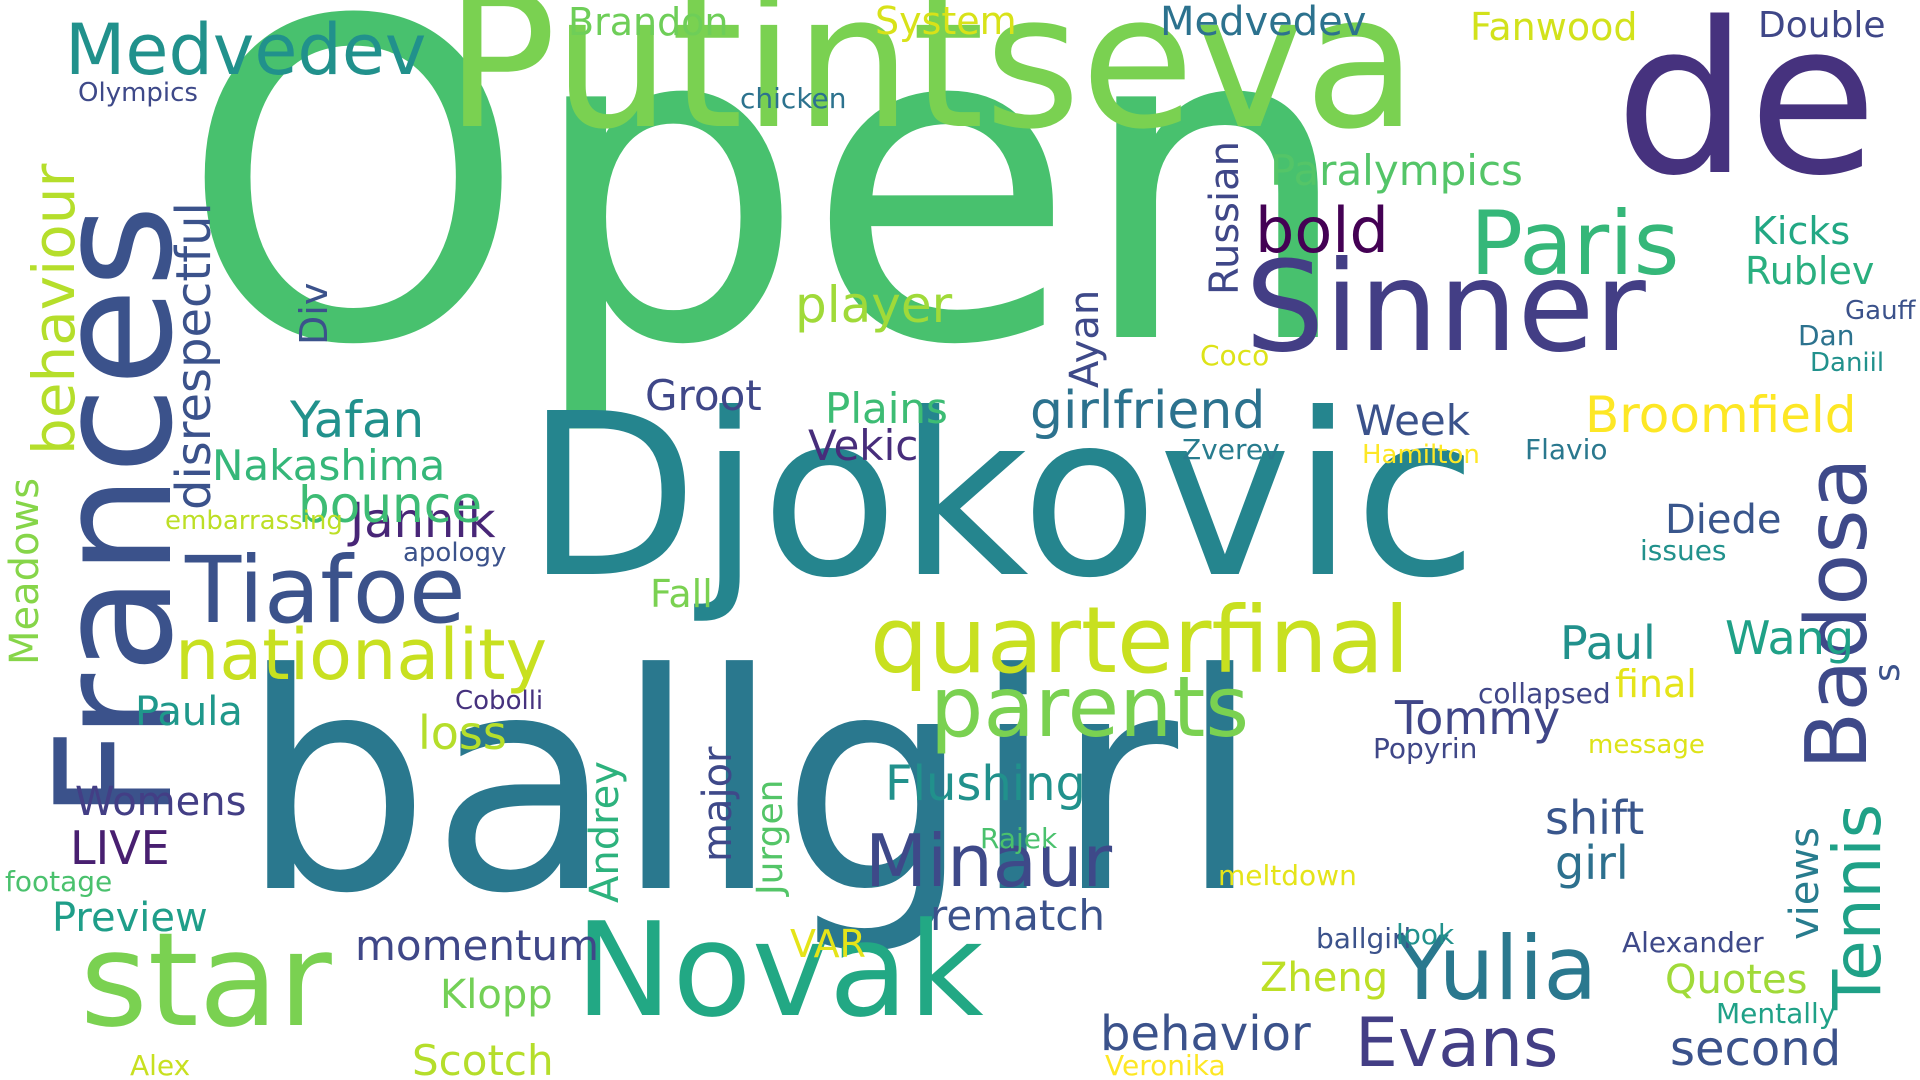 This screenshot has height=1080, width=1920. I want to click on word-ballgirl-small: footage, so click(59, 881).